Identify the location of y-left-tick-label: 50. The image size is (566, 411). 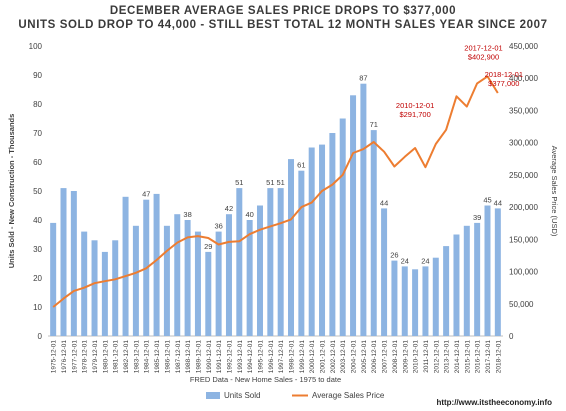
(37, 191).